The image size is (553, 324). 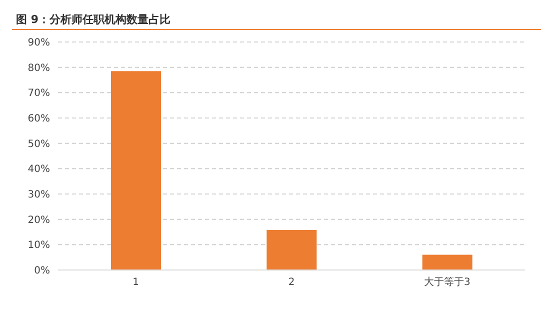 I want to click on y-tick-label: 90%, so click(x=39, y=43).